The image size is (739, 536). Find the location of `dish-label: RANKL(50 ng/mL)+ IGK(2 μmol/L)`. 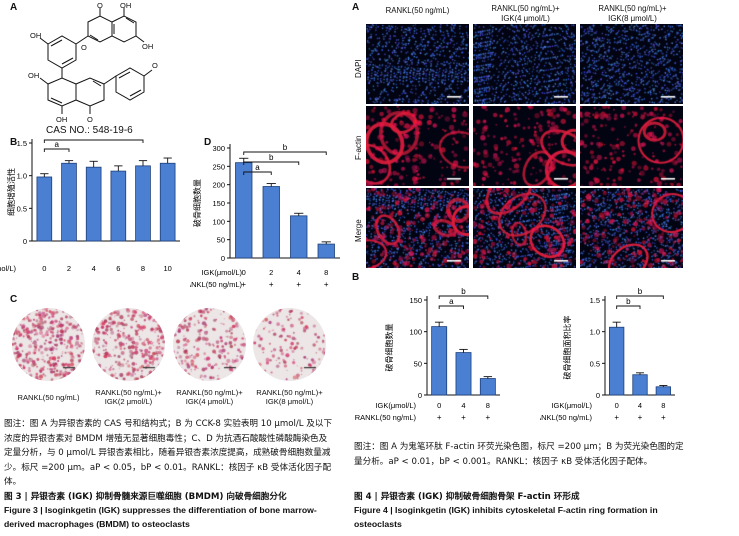

dish-label: RANKL(50 ng/mL)+ IGK(2 μmol/L) is located at coordinates (128, 397).